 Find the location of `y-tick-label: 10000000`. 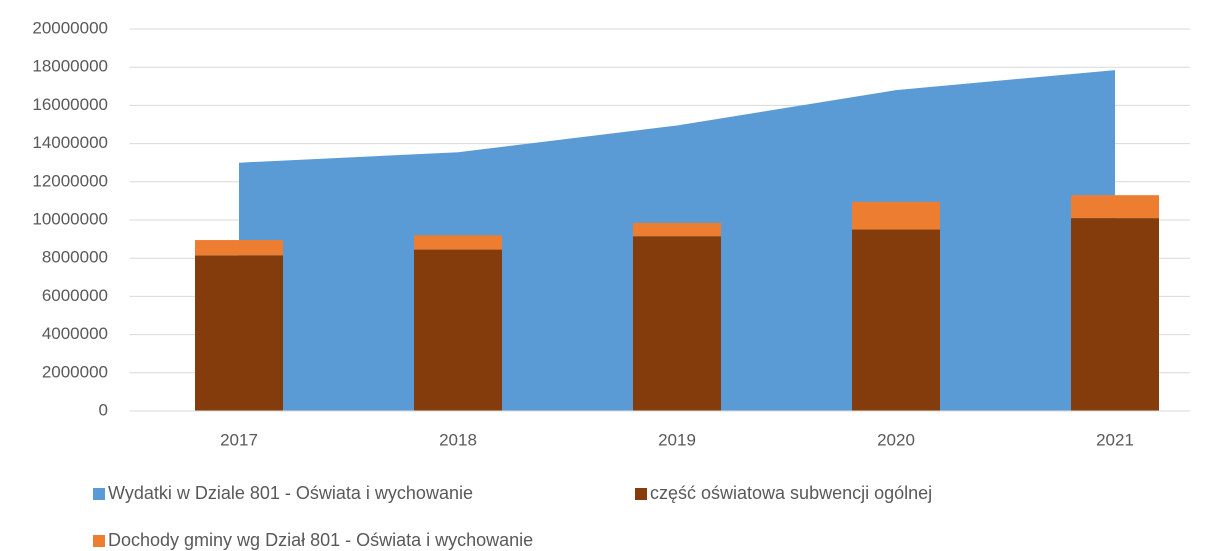

y-tick-label: 10000000 is located at coordinates (70, 218).